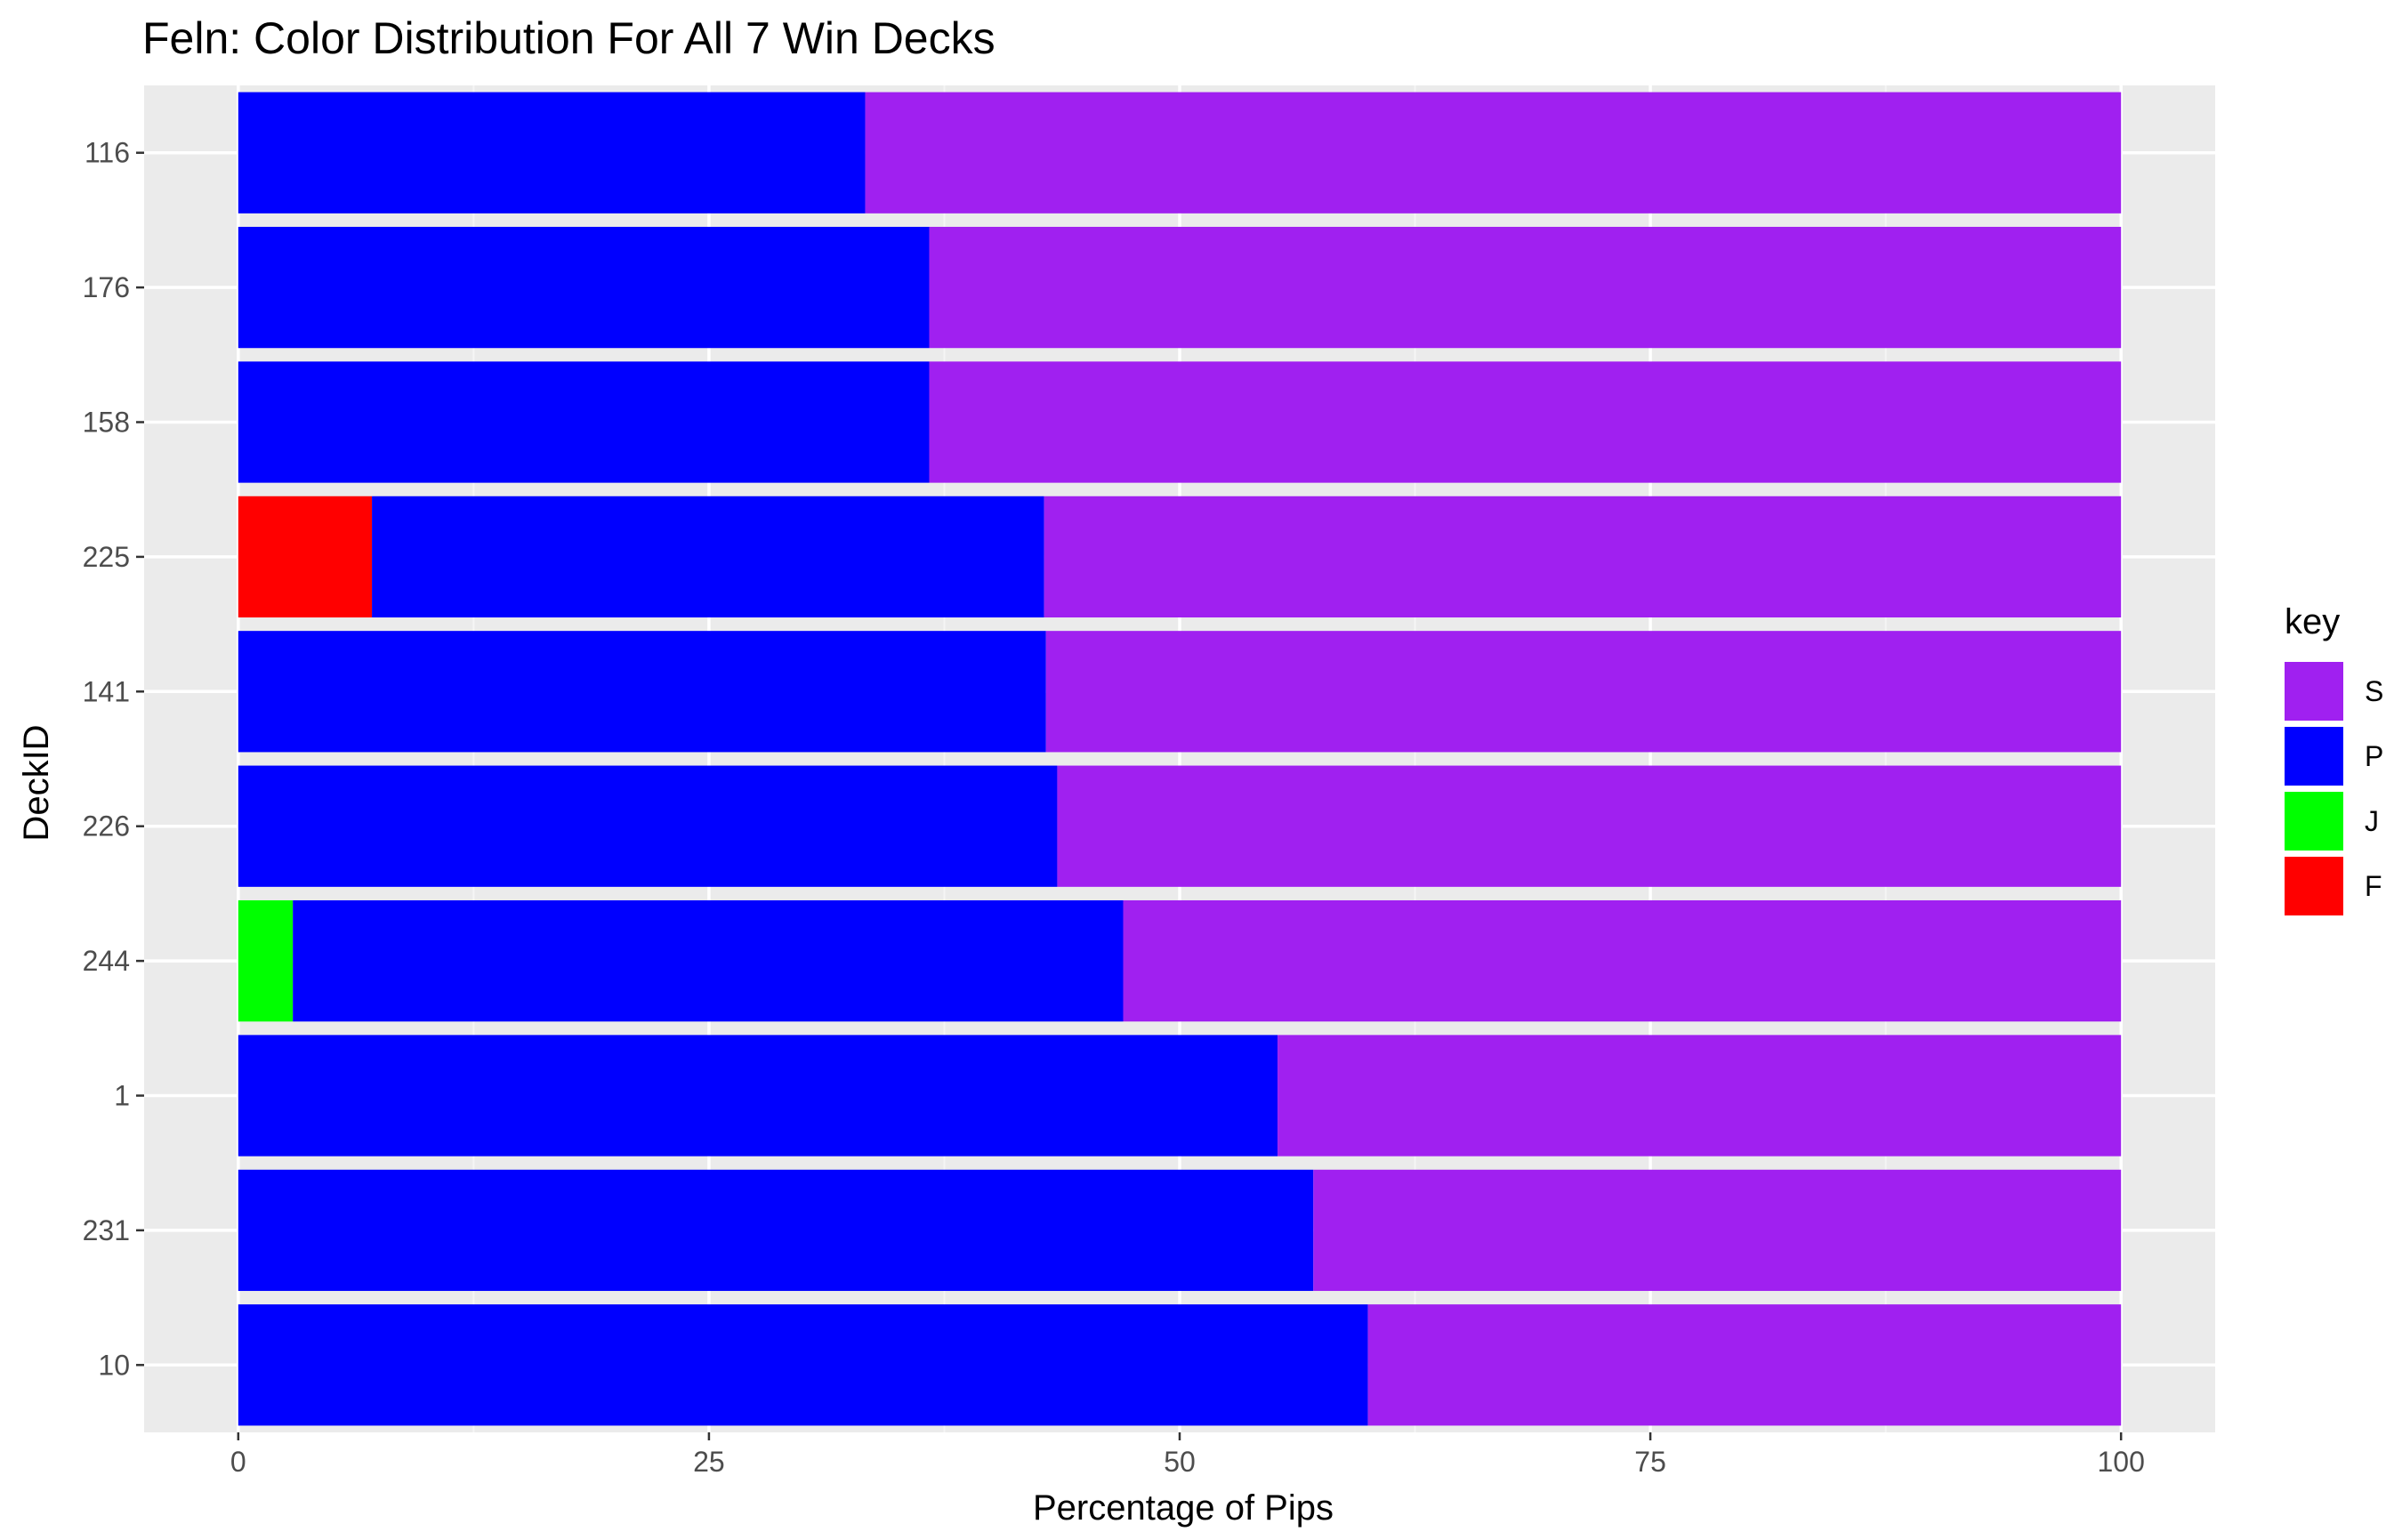  Describe the element at coordinates (113, 759) in the screenshot. I see `y-axis: 116 176 158 225 141 226 244 1 231 10` at that location.